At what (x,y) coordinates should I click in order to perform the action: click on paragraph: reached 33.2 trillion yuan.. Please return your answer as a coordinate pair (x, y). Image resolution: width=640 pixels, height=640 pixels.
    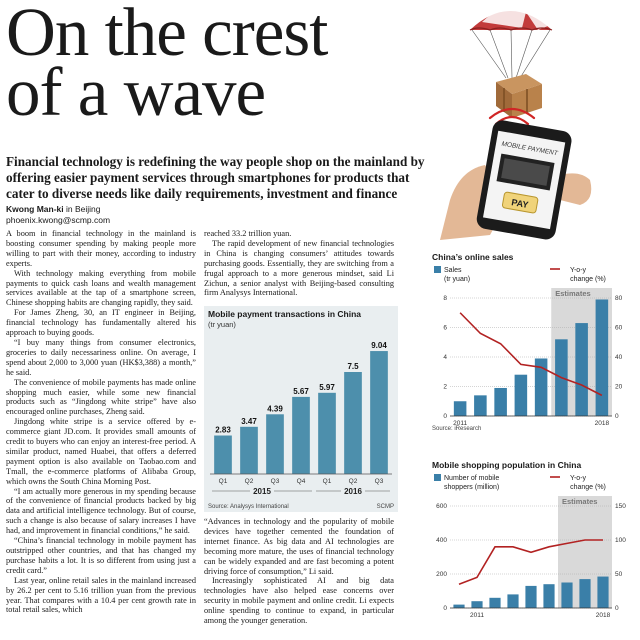
    Looking at the image, I should click on (248, 233).